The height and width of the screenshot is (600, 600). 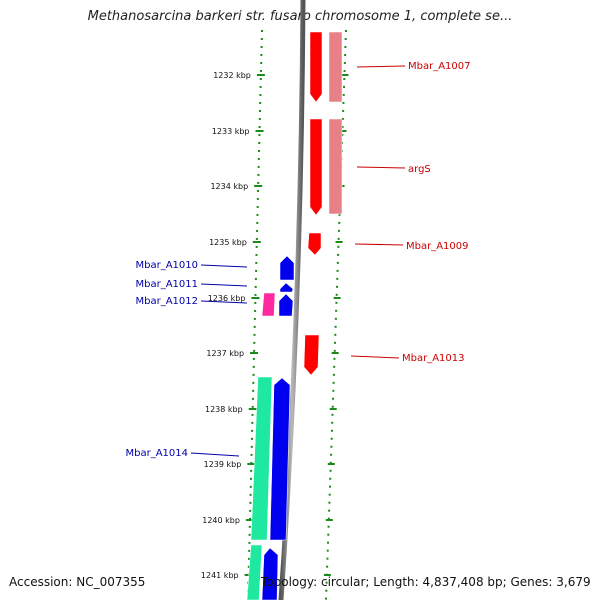 What do you see at coordinates (166, 284) in the screenshot?
I see `gene-label: Mbar_A1011` at bounding box center [166, 284].